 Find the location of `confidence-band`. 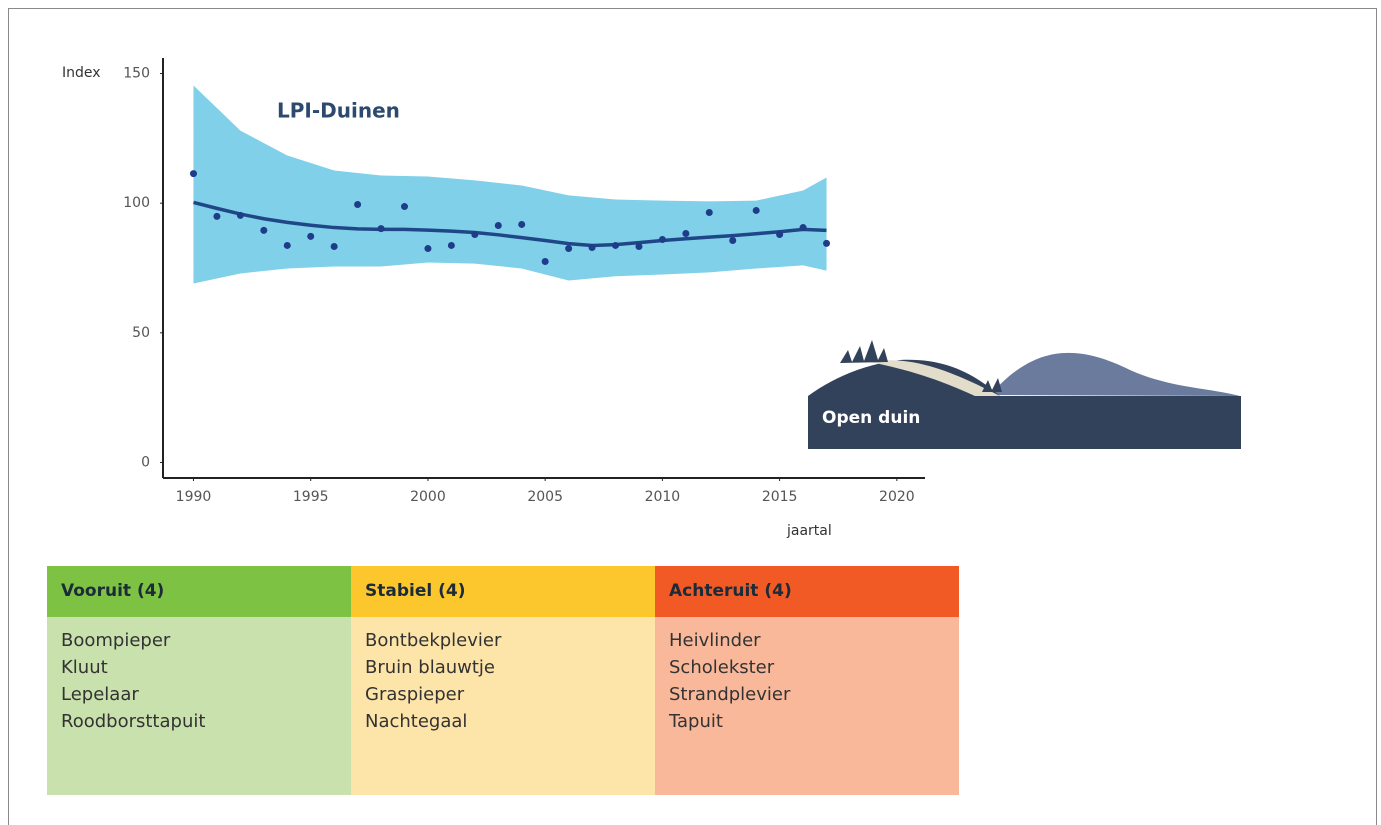

confidence-band is located at coordinates (510, 184).